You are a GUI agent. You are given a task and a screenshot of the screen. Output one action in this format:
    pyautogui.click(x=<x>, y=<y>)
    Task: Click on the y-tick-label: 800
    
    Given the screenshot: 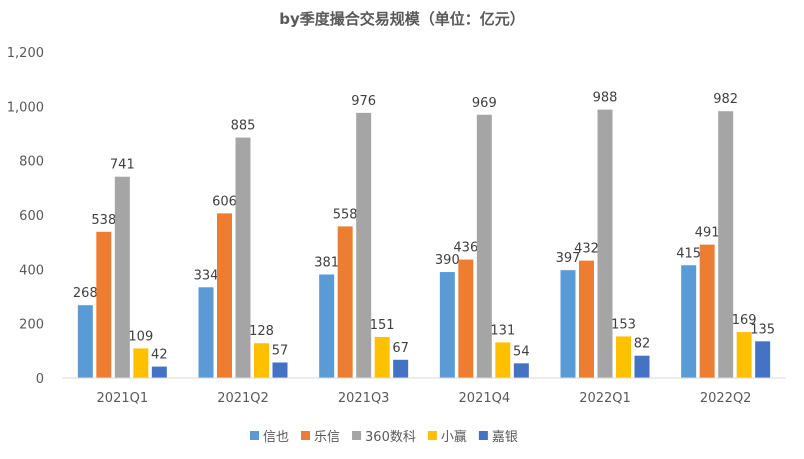 What is the action you would take?
    pyautogui.click(x=31, y=162)
    